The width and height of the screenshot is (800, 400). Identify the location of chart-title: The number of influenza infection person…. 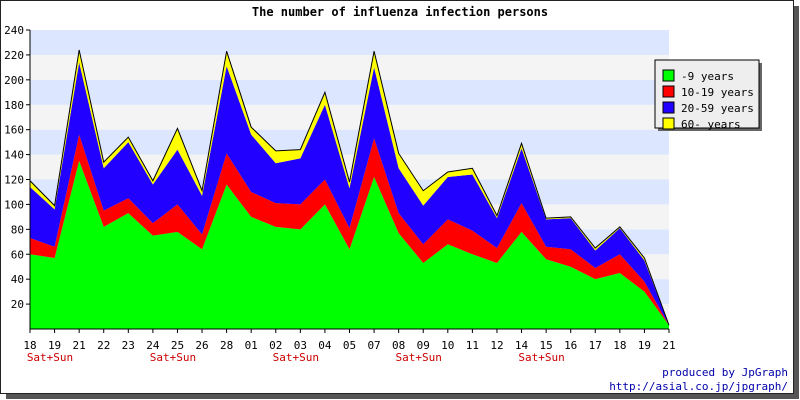
(400, 12).